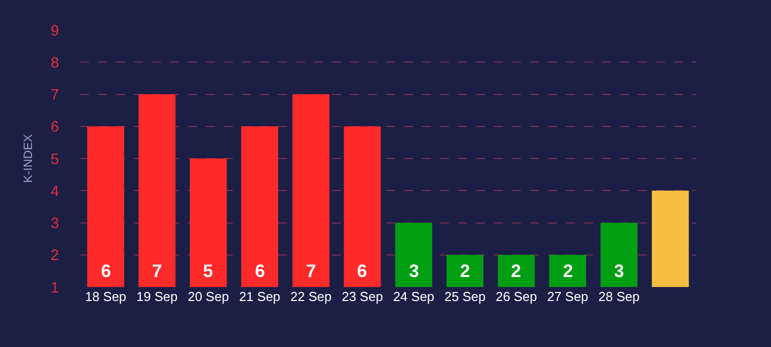 The width and height of the screenshot is (771, 347). I want to click on x-tick-label: 26 Sep, so click(516, 296).